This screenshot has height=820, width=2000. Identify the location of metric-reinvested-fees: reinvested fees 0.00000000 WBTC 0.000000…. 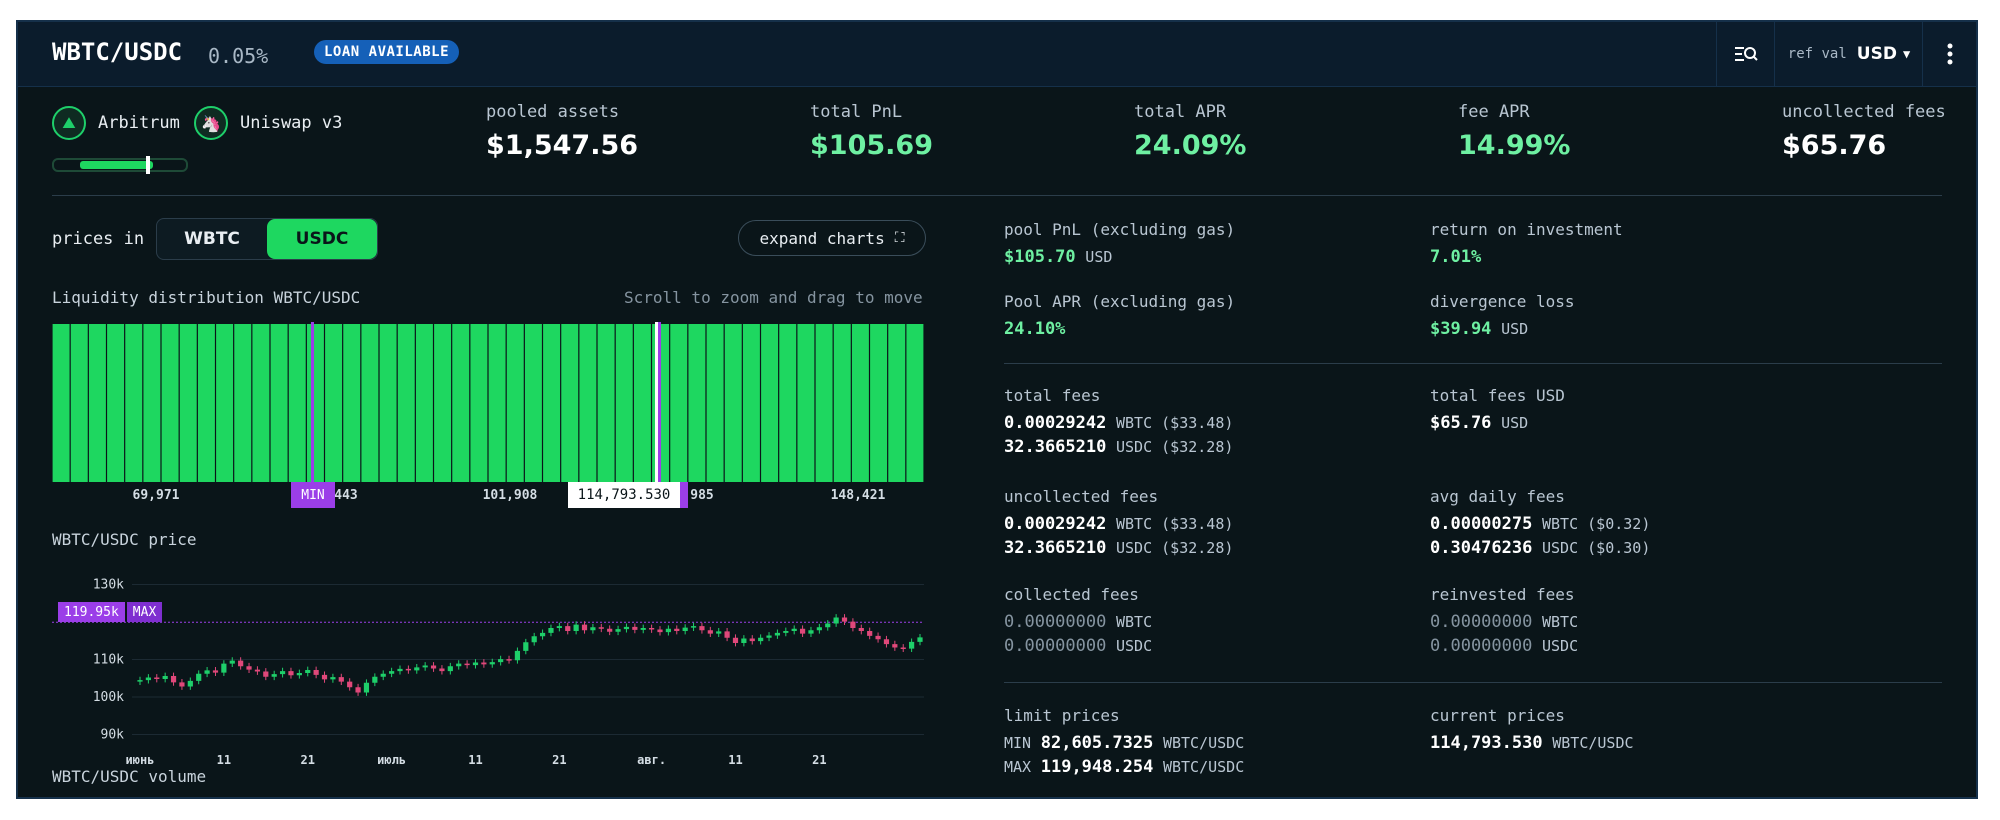
(1504, 620).